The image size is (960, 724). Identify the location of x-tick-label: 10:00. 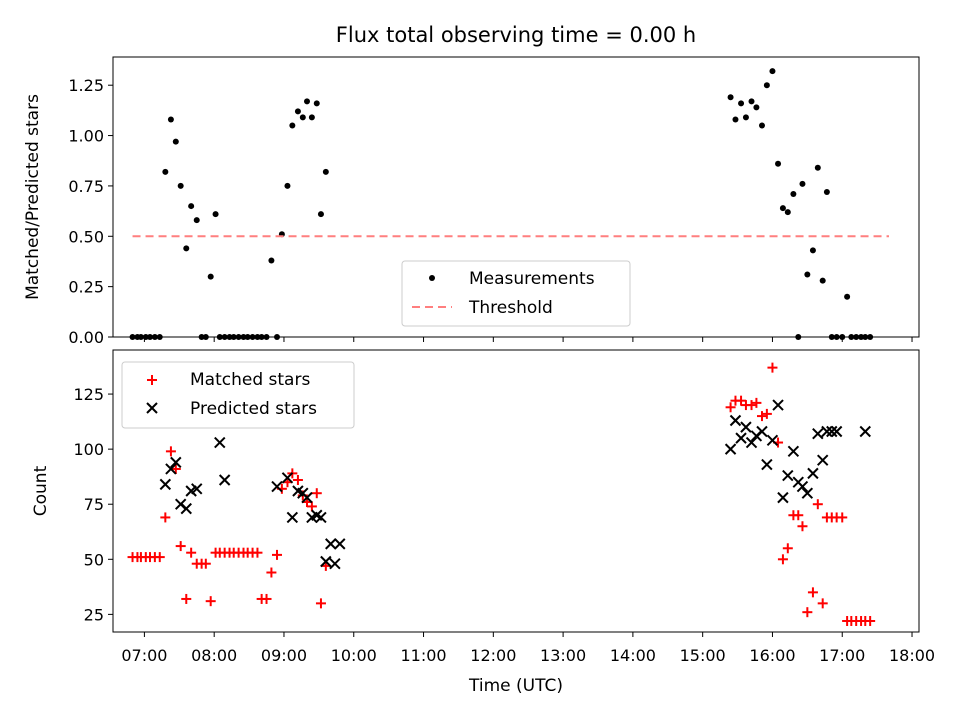
(354, 655).